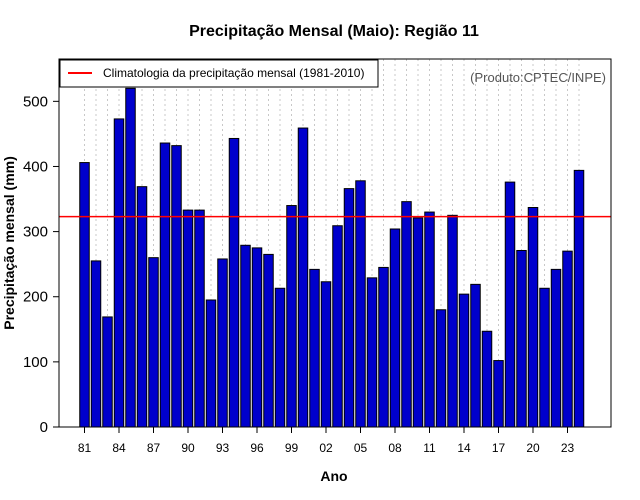 This screenshot has height=500, width=640. Describe the element at coordinates (337, 326) in the screenshot. I see `bar-2003` at that location.